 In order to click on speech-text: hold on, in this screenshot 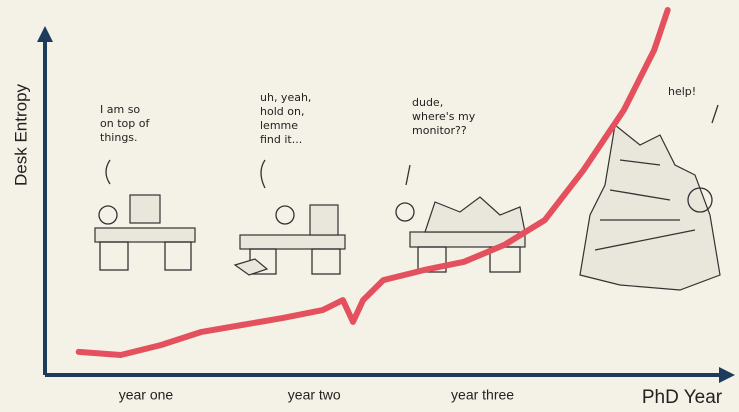, I will do `click(282, 111)`.